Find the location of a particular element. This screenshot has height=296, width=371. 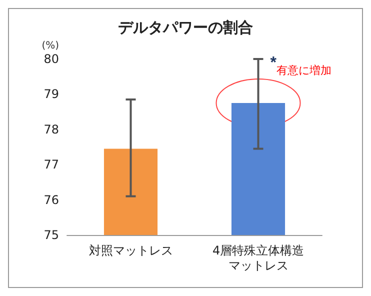

y-tick-label: 75 is located at coordinates (51, 235).